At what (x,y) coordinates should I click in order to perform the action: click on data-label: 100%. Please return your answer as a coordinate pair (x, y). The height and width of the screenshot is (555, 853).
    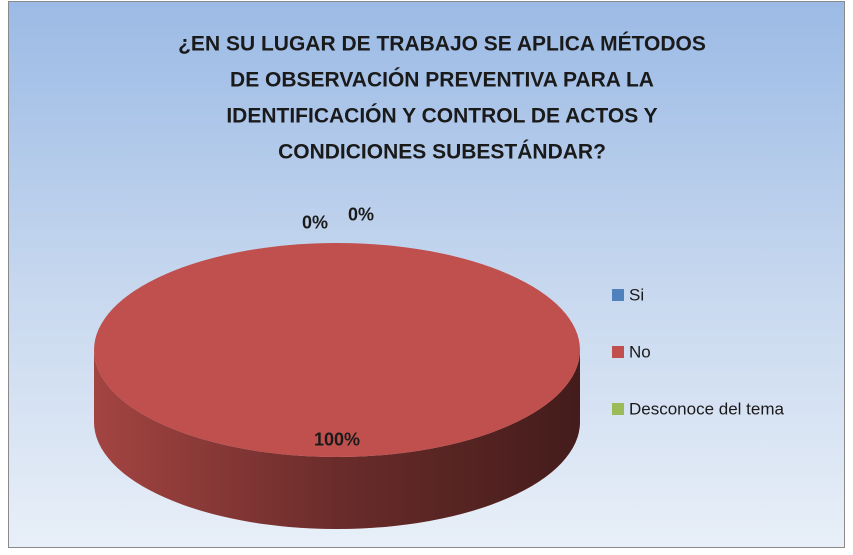
    Looking at the image, I should click on (337, 440).